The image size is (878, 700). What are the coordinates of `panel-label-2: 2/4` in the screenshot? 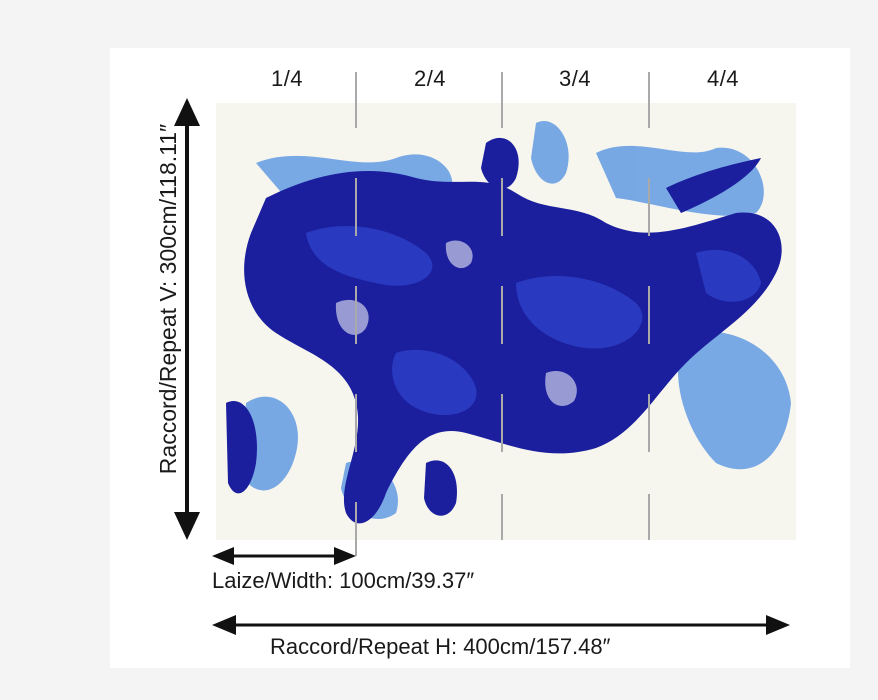 It's located at (430, 78).